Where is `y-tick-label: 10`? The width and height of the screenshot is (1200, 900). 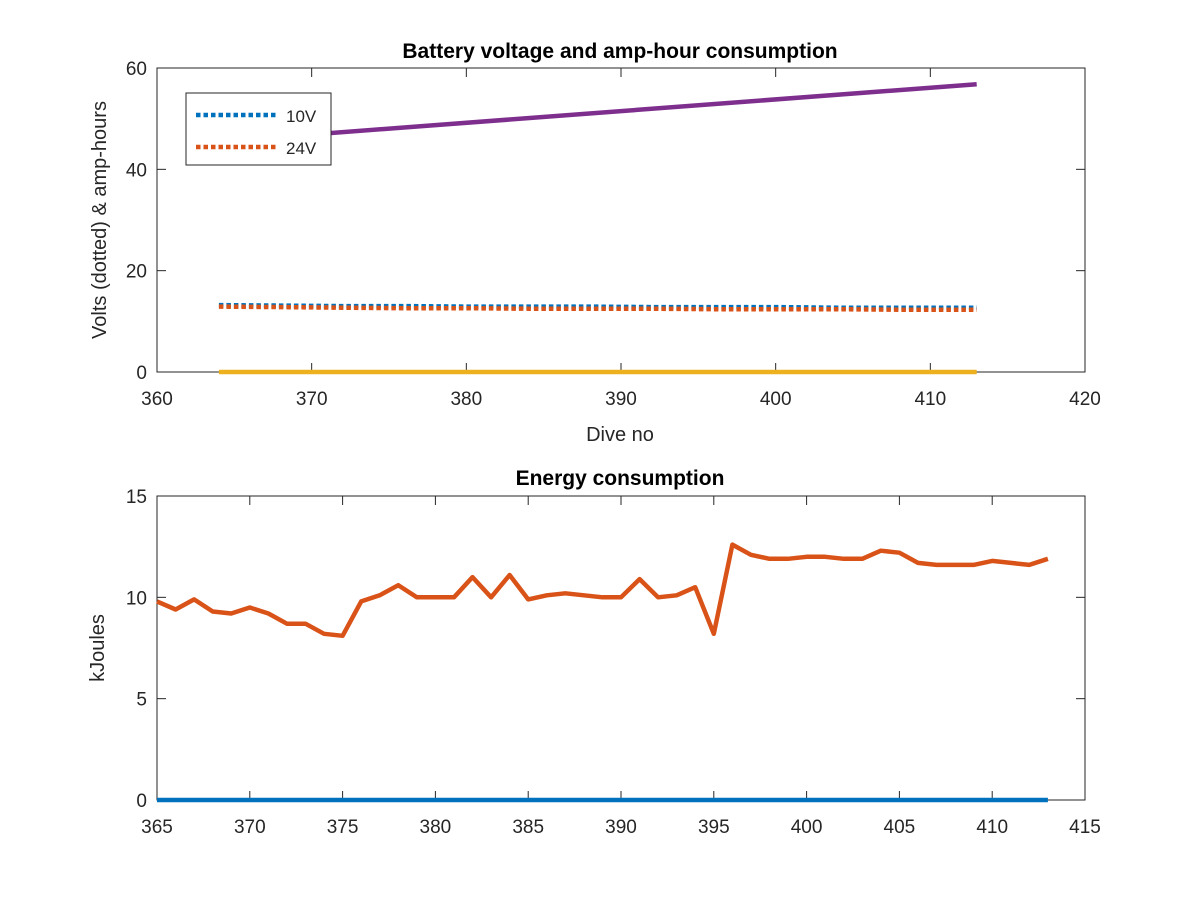
y-tick-label: 10 is located at coordinates (136, 598).